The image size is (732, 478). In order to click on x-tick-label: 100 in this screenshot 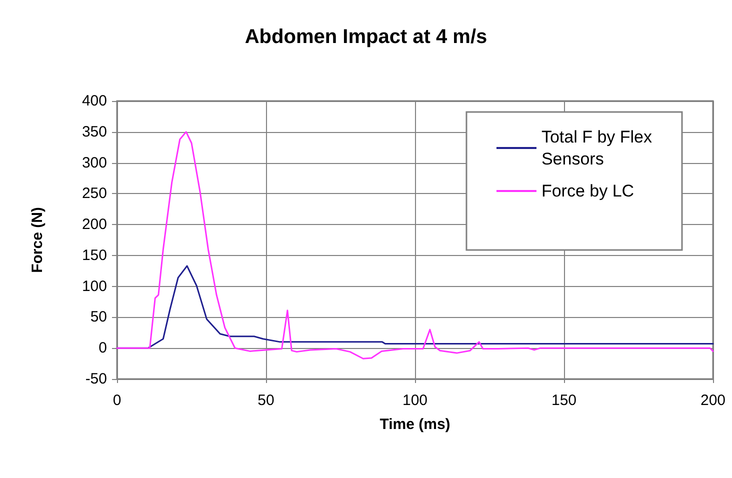, I will do `click(415, 400)`.